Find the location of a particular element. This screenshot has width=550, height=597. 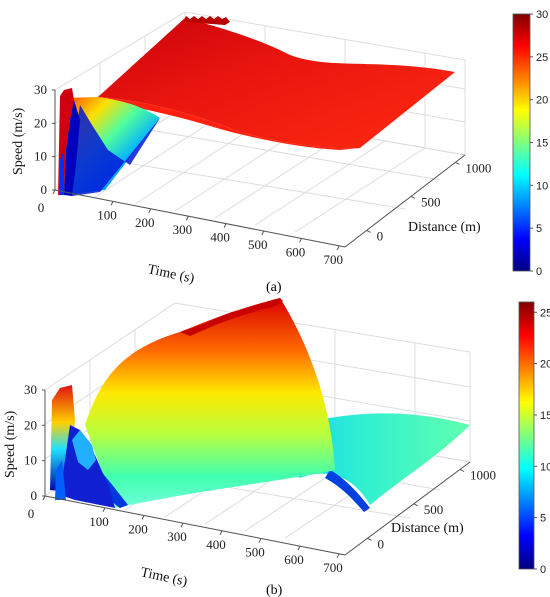

panel-a-caption: (a) is located at coordinates (274, 287).